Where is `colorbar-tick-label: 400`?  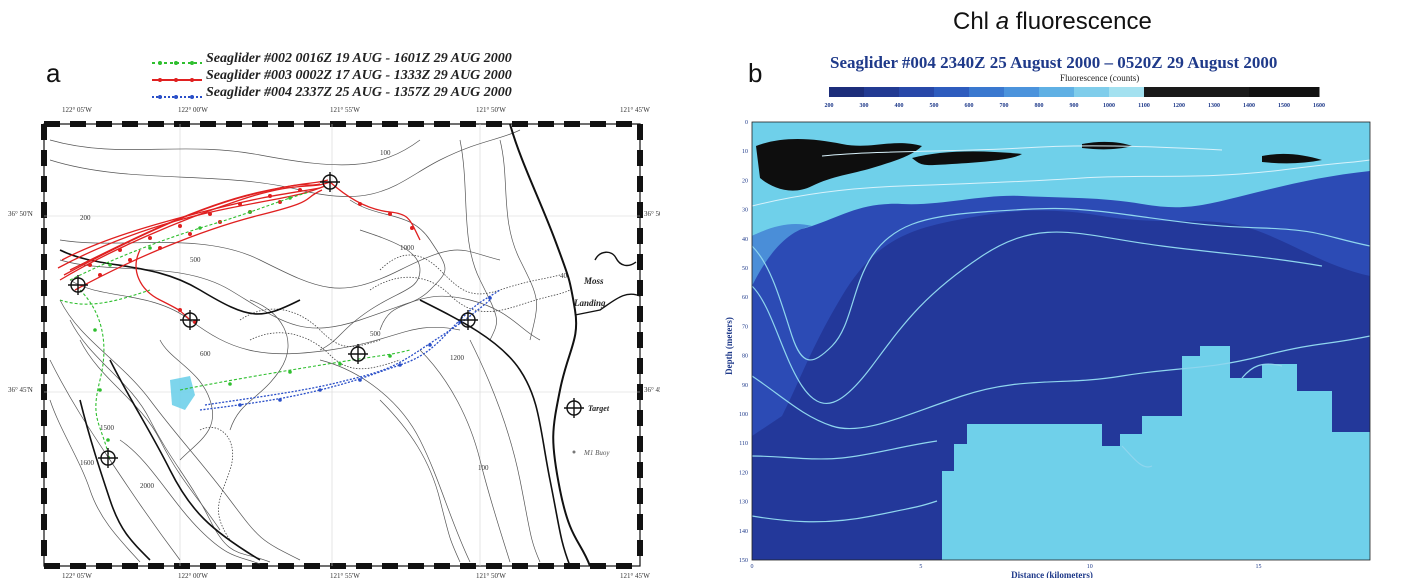 colorbar-tick-label: 400 is located at coordinates (899, 106).